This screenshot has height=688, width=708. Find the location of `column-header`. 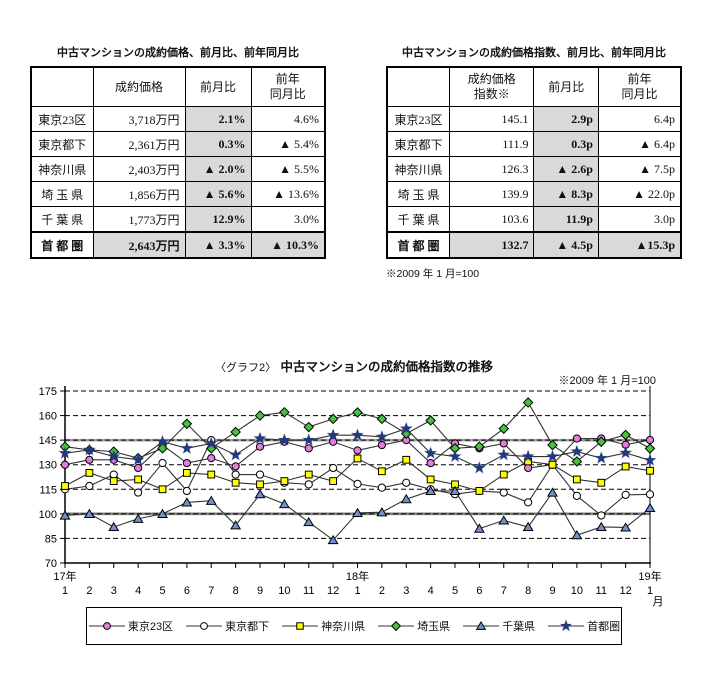

column-header is located at coordinates (418, 86).